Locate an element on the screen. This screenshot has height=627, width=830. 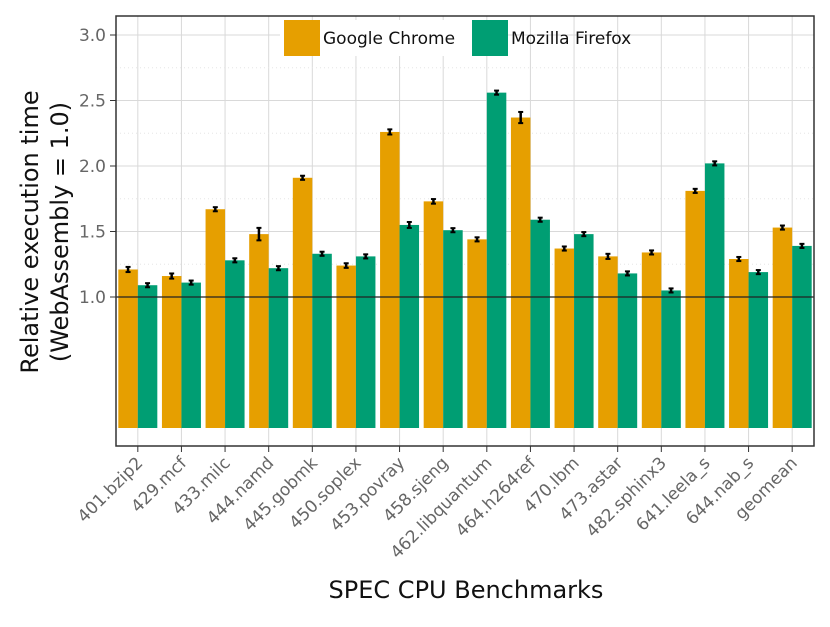
error-bar-firefox-462.libquantum is located at coordinates (497, 92).